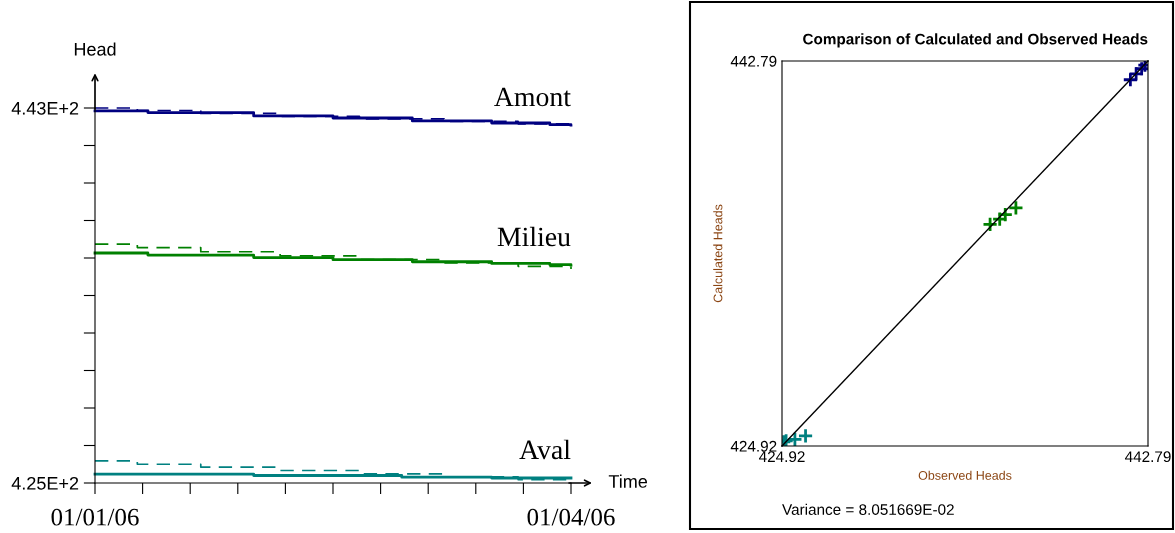 The width and height of the screenshot is (1175, 533). What do you see at coordinates (534, 236) in the screenshot?
I see `series-label: Milieu` at bounding box center [534, 236].